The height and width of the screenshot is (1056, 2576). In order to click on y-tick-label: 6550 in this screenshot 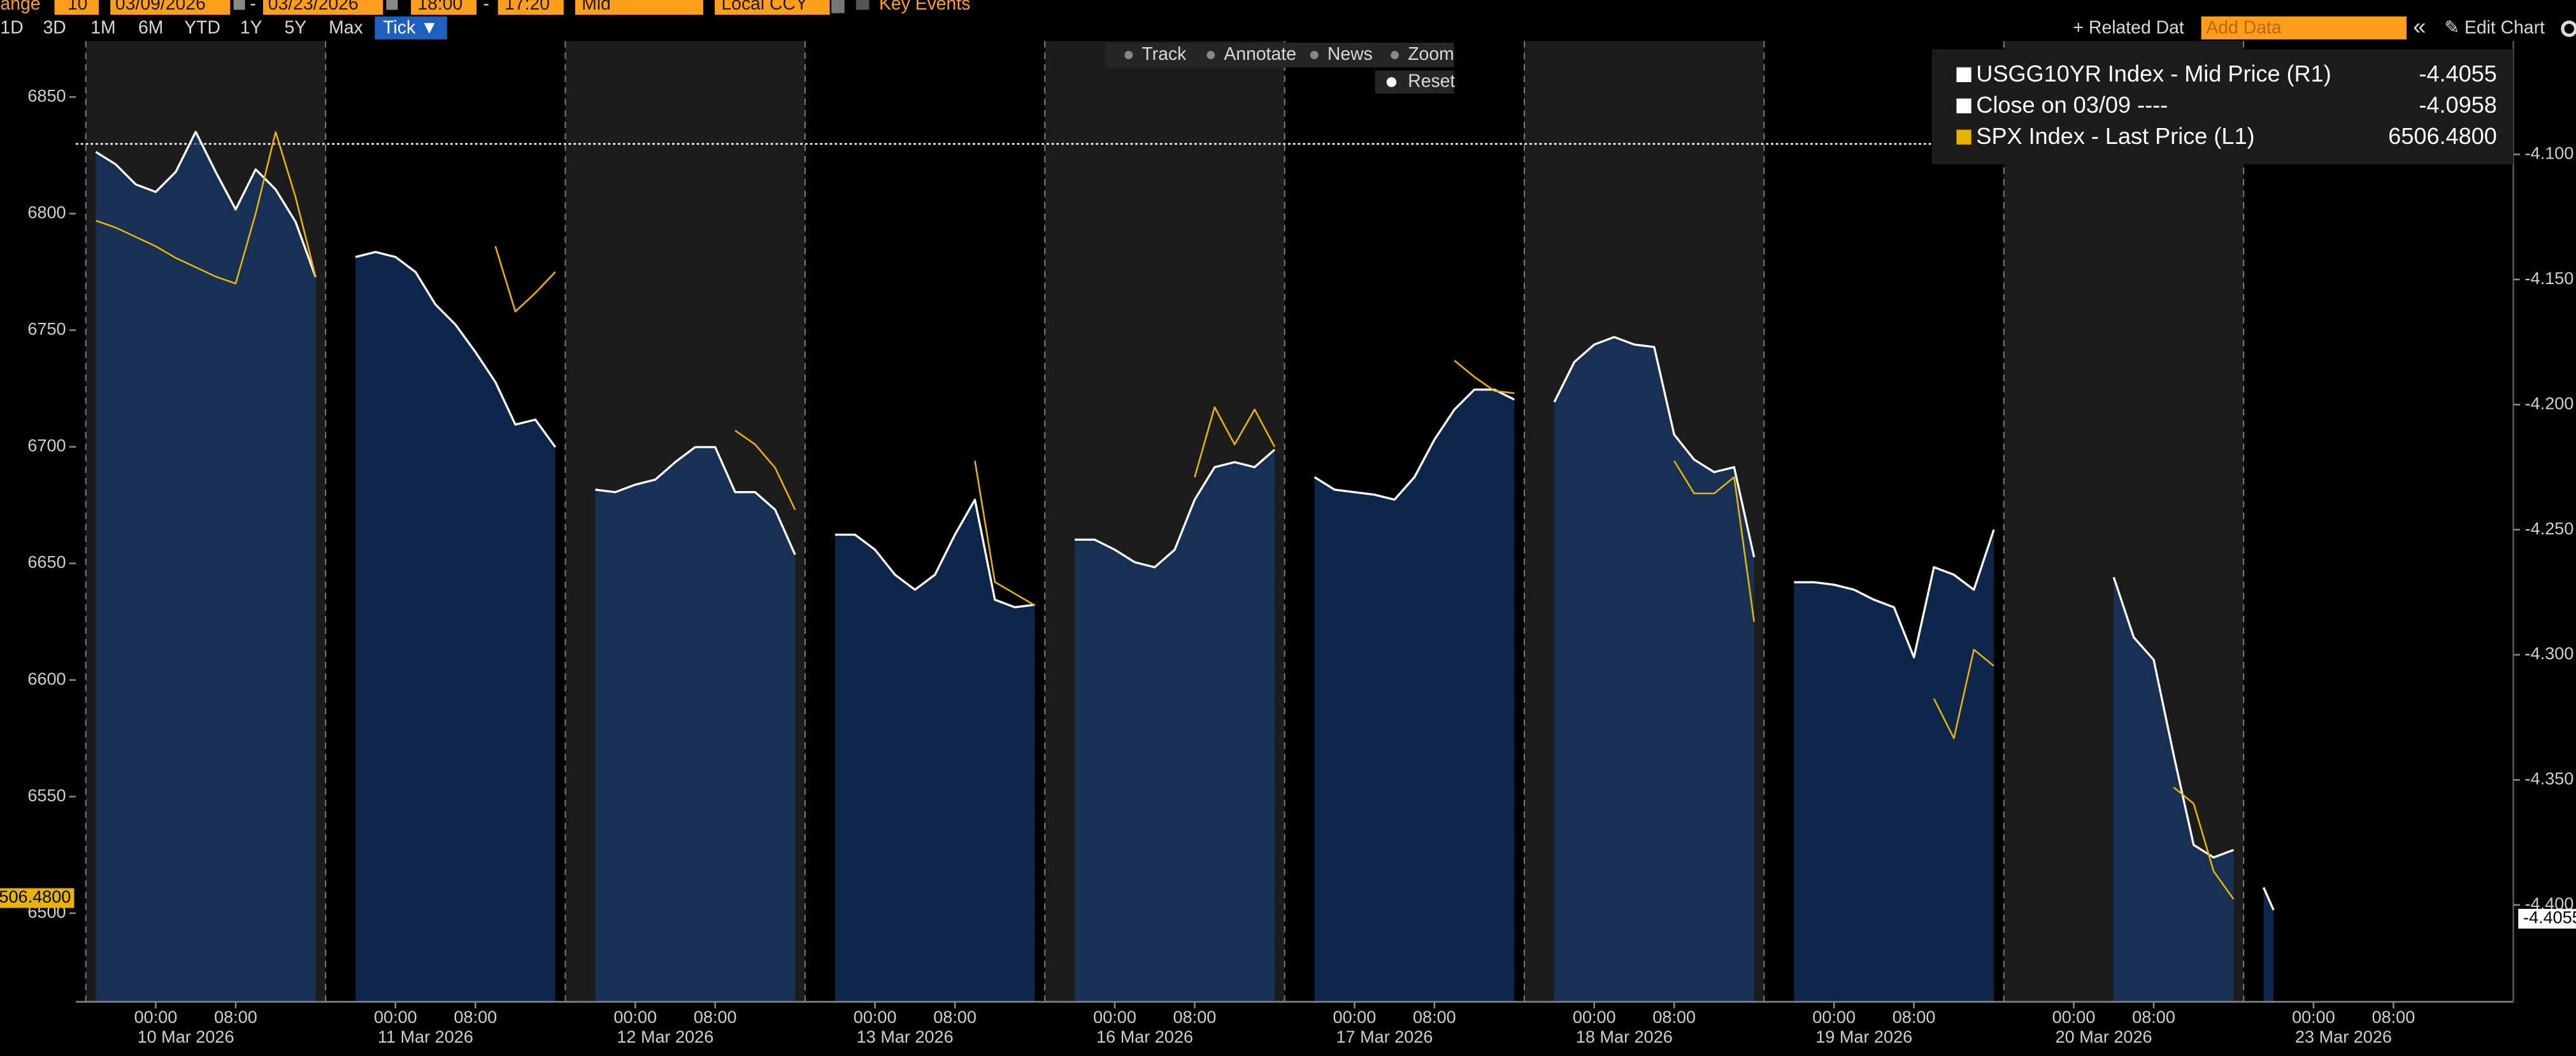, I will do `click(47, 795)`.